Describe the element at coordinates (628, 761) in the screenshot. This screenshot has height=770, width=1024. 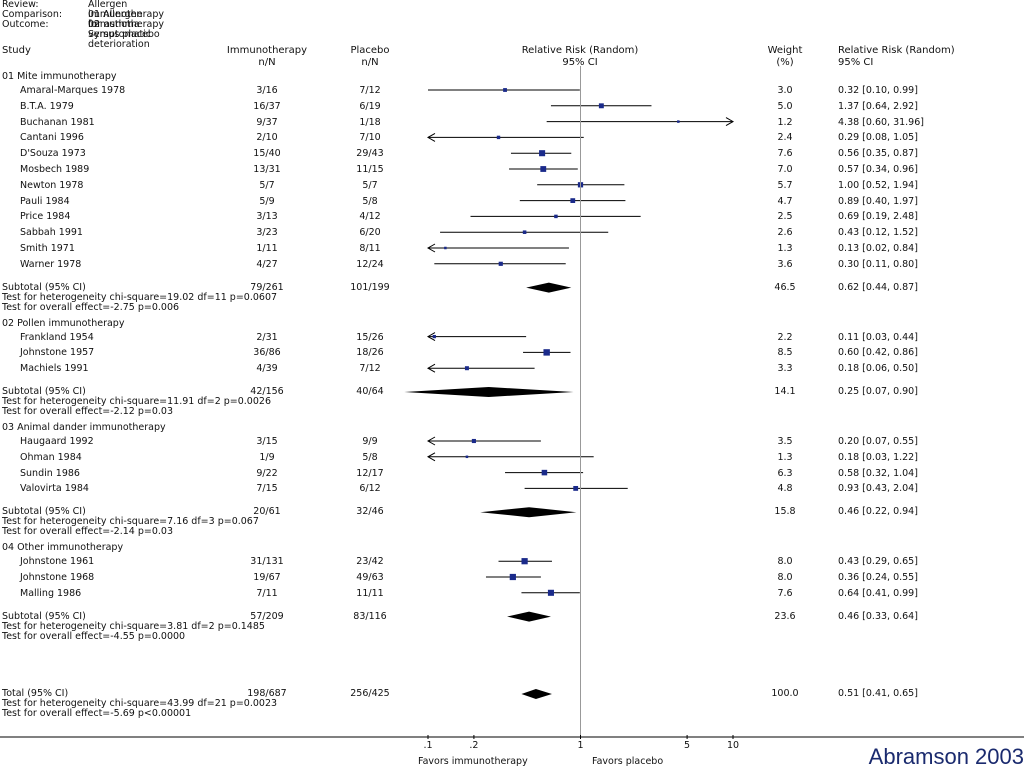
I see `favors-right-label: Favors placebo` at that location.